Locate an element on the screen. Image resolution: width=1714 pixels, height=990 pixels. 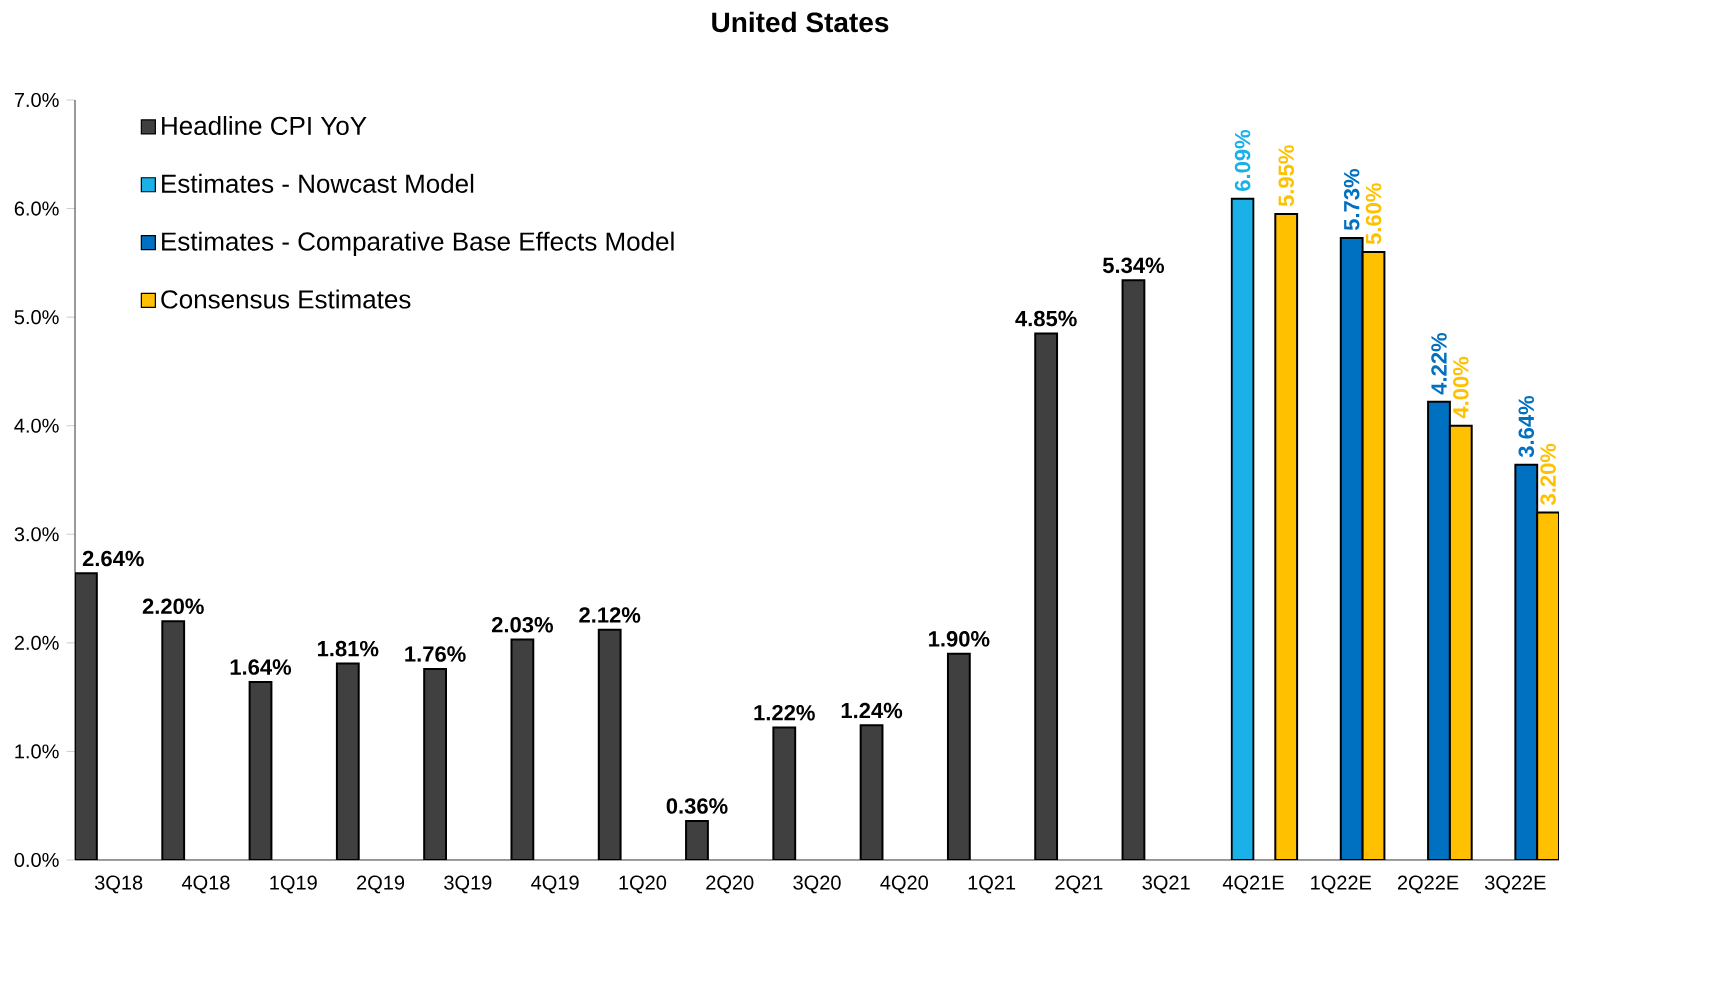
y-tick-label: 4.0% is located at coordinates (36, 425).